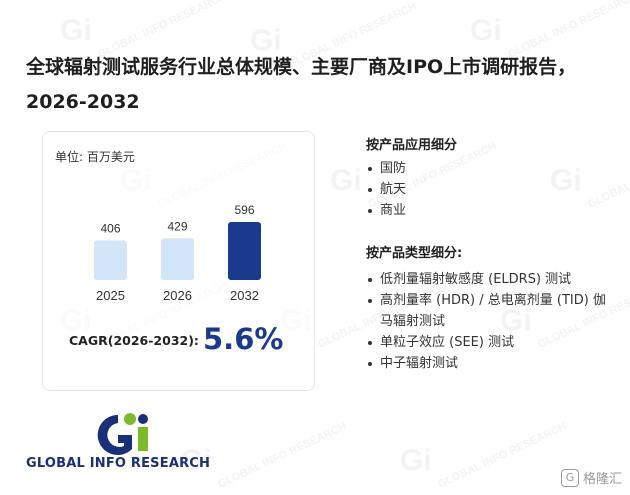 The image size is (630, 495). I want to click on cagr-value: 5.6%, so click(243, 339).